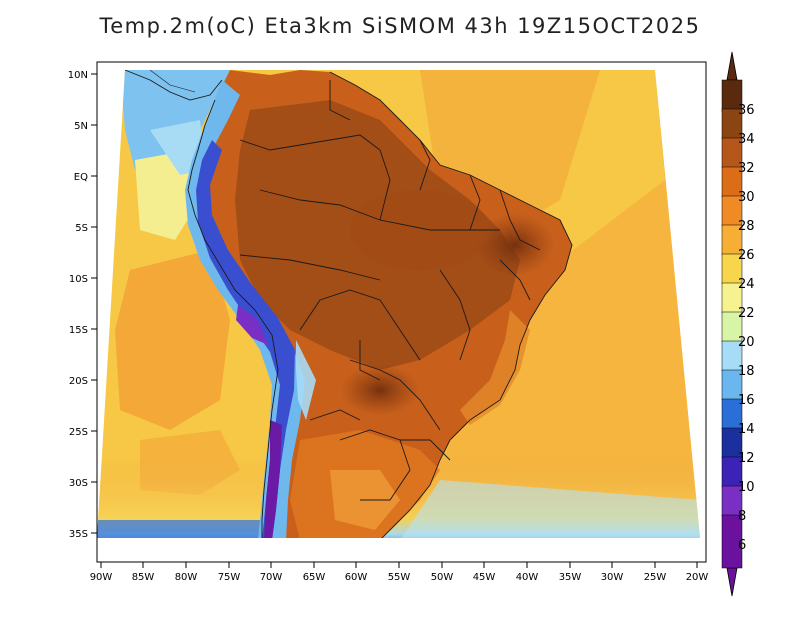 Image resolution: width=800 pixels, height=618 pixels. I want to click on colorbar-label-6: 6, so click(742, 545).